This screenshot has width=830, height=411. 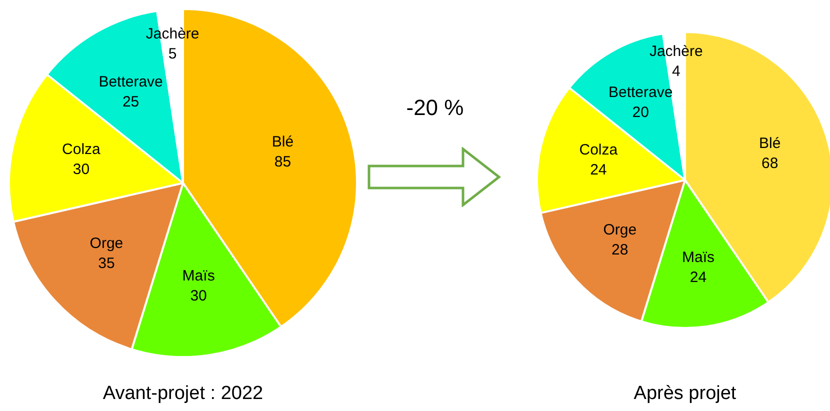 What do you see at coordinates (676, 71) in the screenshot?
I see `data-label: 4` at bounding box center [676, 71].